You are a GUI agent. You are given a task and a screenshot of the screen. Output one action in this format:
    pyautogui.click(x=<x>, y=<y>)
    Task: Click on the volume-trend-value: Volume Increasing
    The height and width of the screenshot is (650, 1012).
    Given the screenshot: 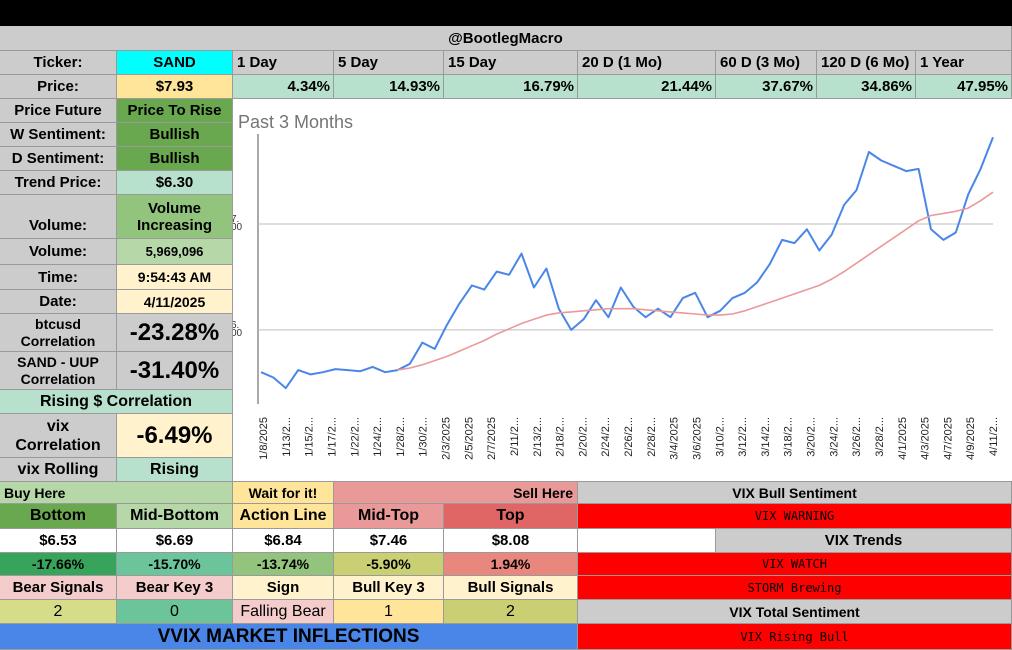 What is the action you would take?
    pyautogui.click(x=175, y=217)
    